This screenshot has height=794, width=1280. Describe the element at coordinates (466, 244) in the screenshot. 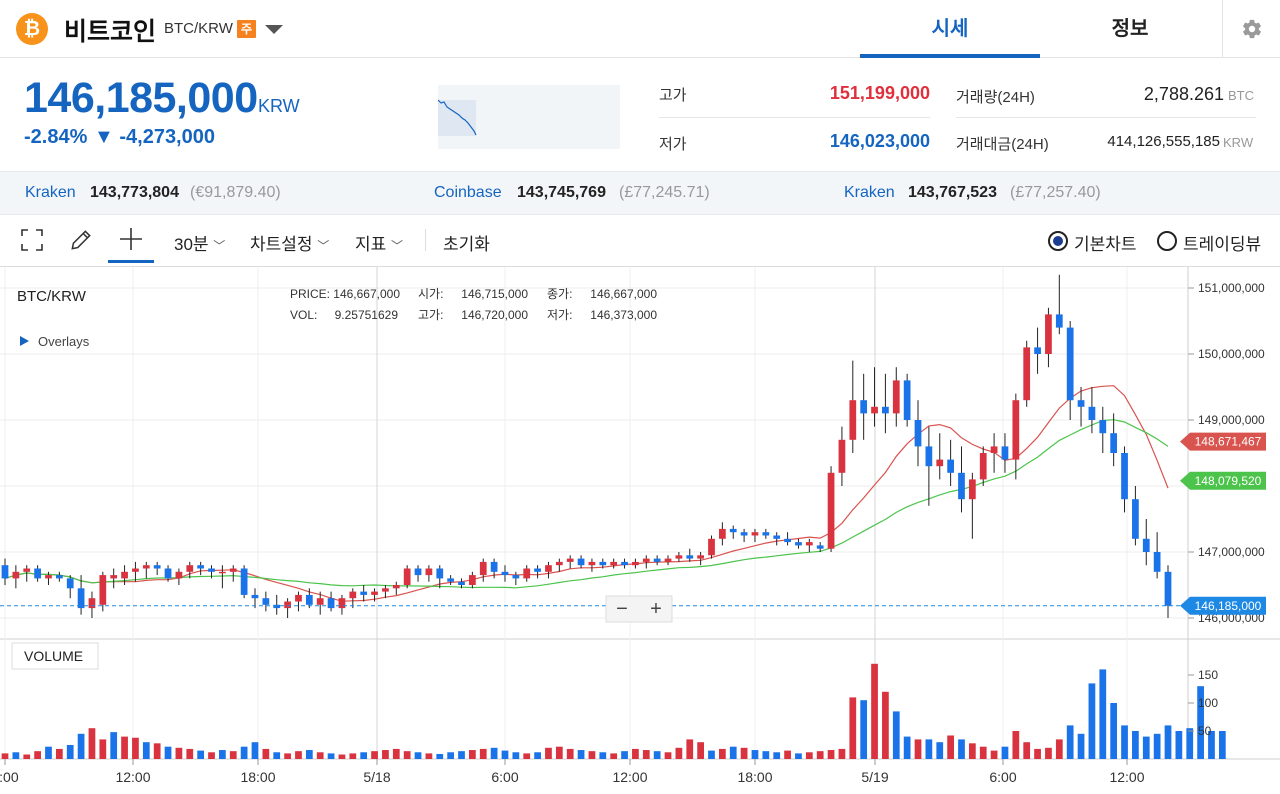

I see `reset-button: 초기화` at that location.